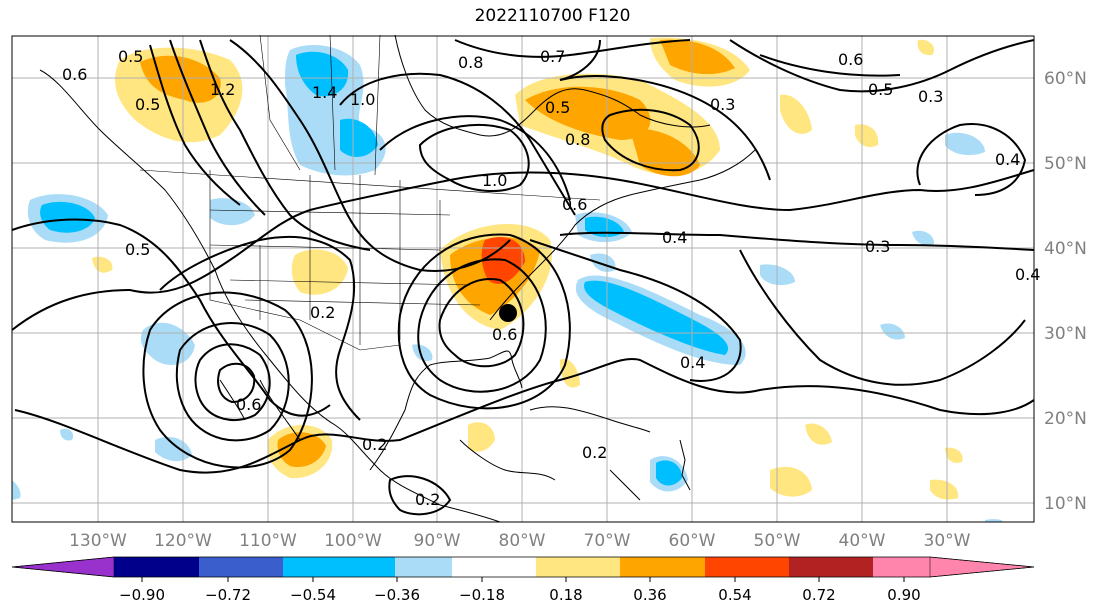  Describe the element at coordinates (437, 541) in the screenshot. I see `longitude-label: 90°W` at that location.